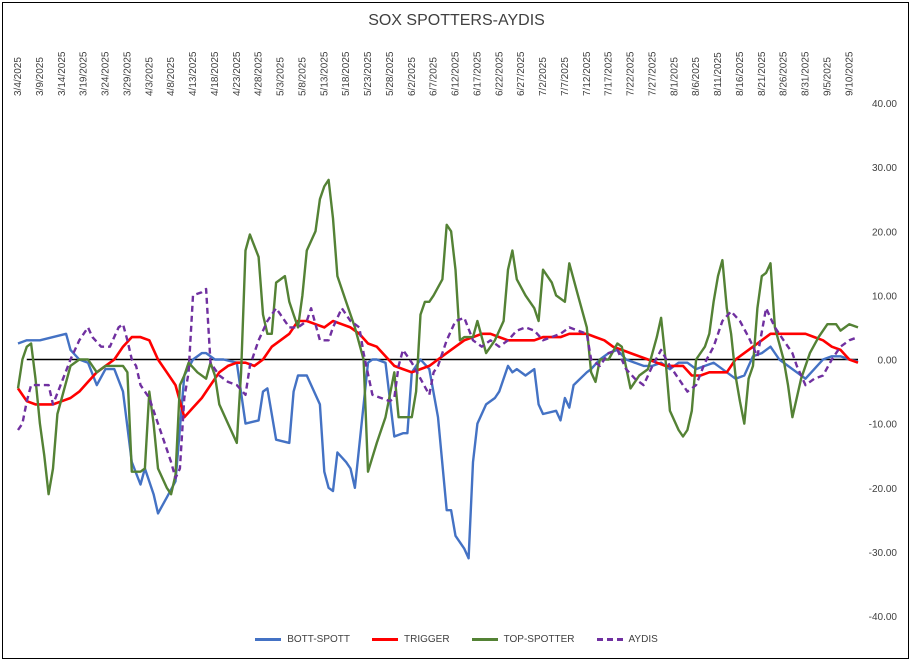 The image size is (913, 663). I want to click on x-tick-label: 5/18/2025, so click(346, 73).